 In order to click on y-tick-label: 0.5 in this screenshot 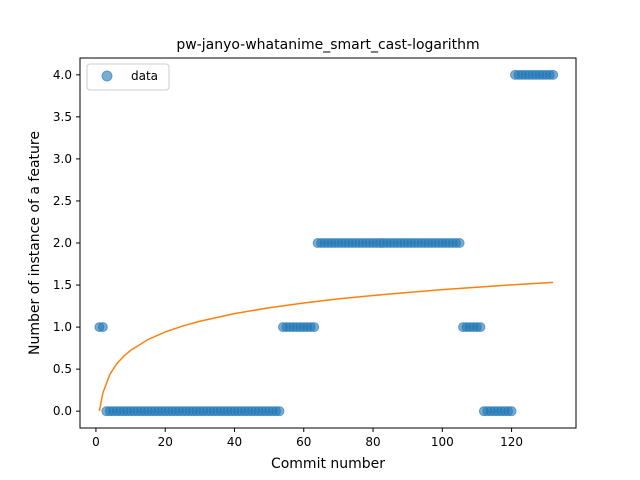, I will do `click(62, 369)`.